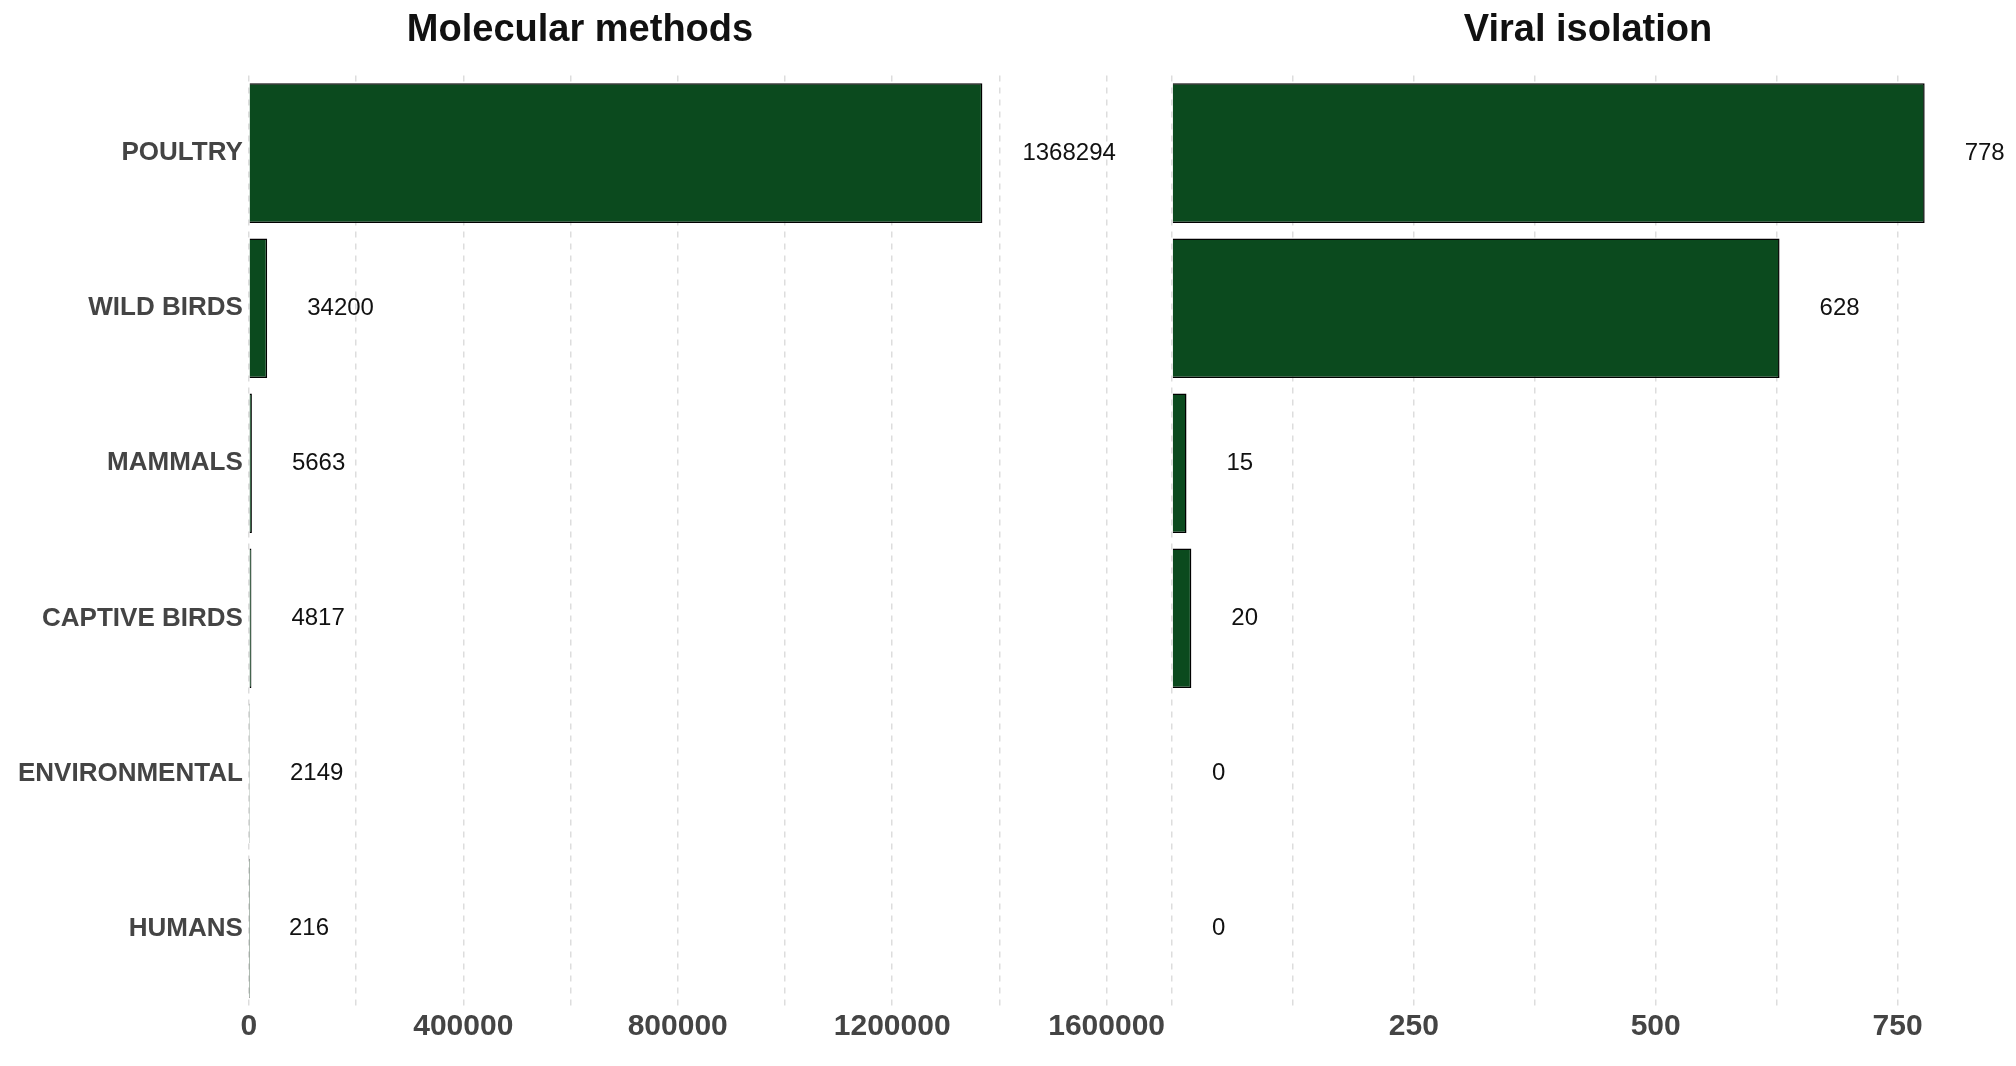 This screenshot has width=2016, height=1066. Describe the element at coordinates (340, 306) in the screenshot. I see `data-label: 34200` at that location.